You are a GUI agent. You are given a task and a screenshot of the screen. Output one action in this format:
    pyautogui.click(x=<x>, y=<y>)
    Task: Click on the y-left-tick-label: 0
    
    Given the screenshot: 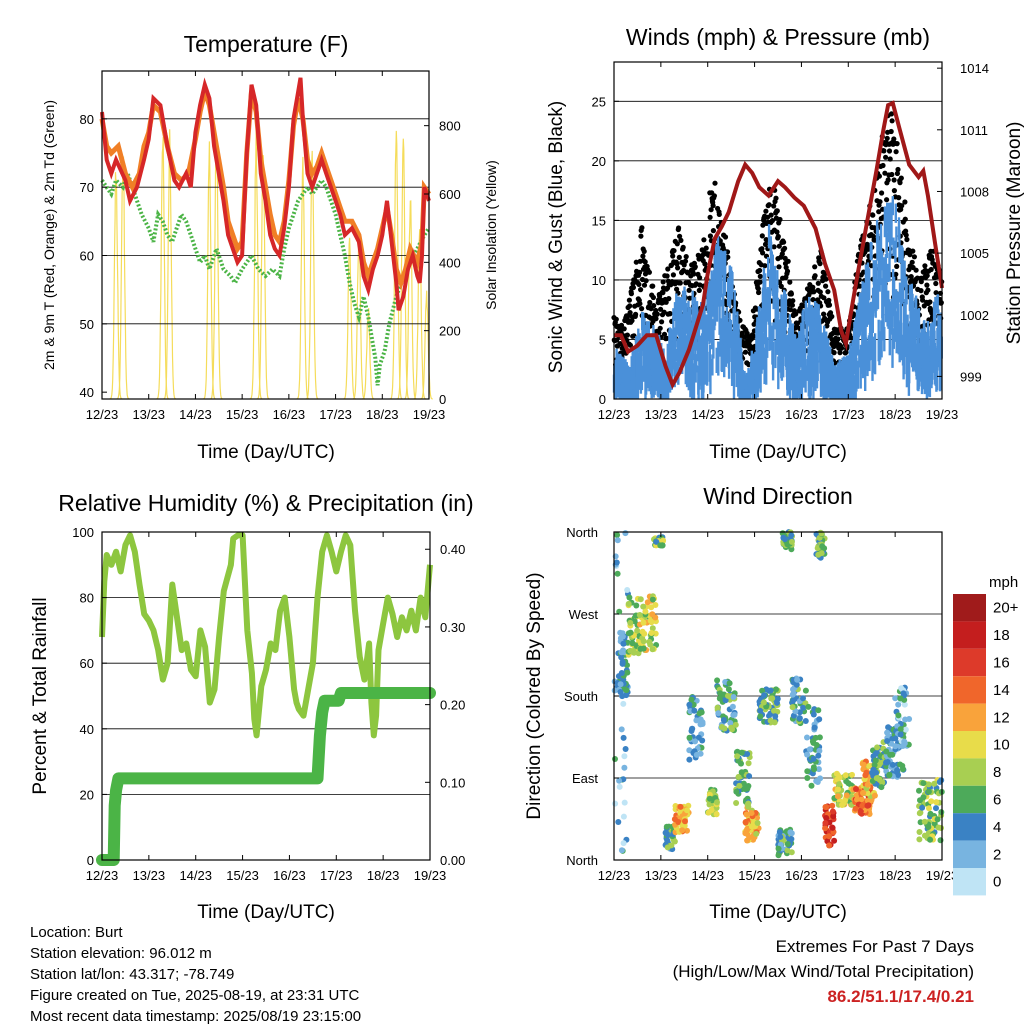 What is the action you would take?
    pyautogui.click(x=602, y=399)
    